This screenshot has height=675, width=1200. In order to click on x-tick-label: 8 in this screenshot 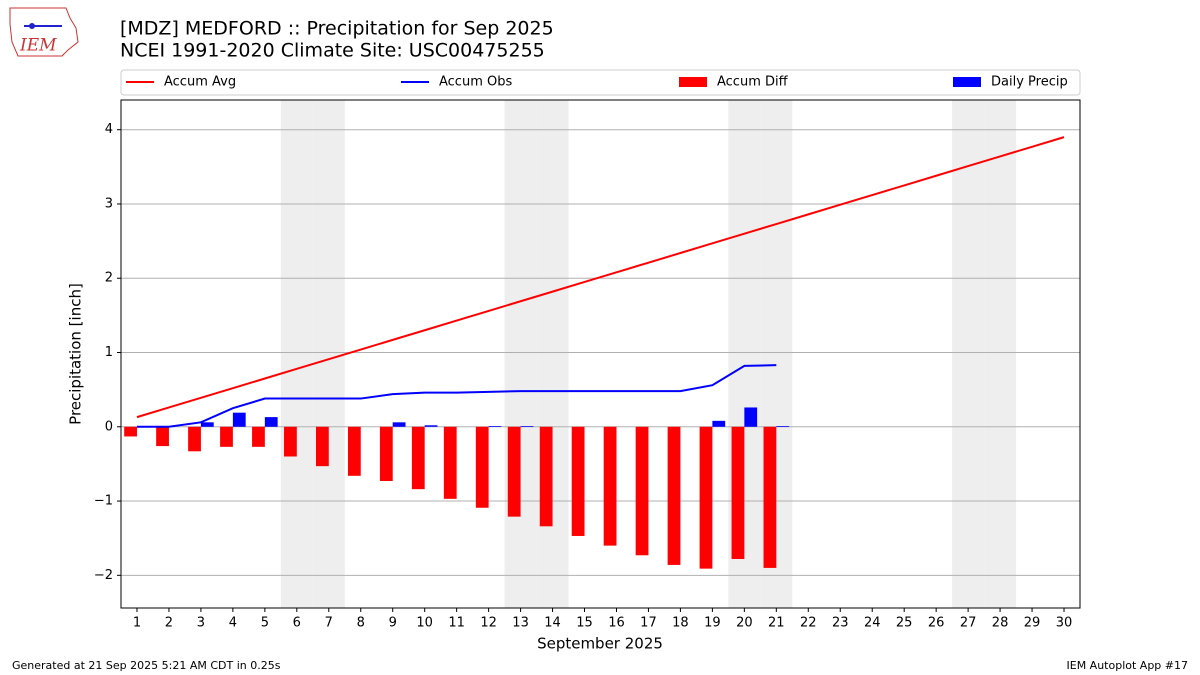, I will do `click(361, 623)`.